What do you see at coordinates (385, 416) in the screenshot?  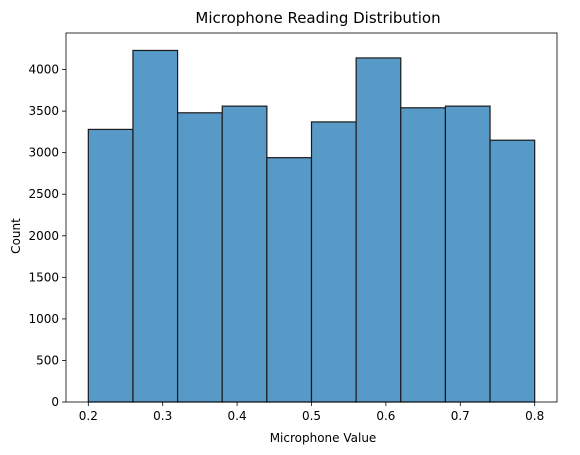 I see `x-tick-label: 0.6` at bounding box center [385, 416].